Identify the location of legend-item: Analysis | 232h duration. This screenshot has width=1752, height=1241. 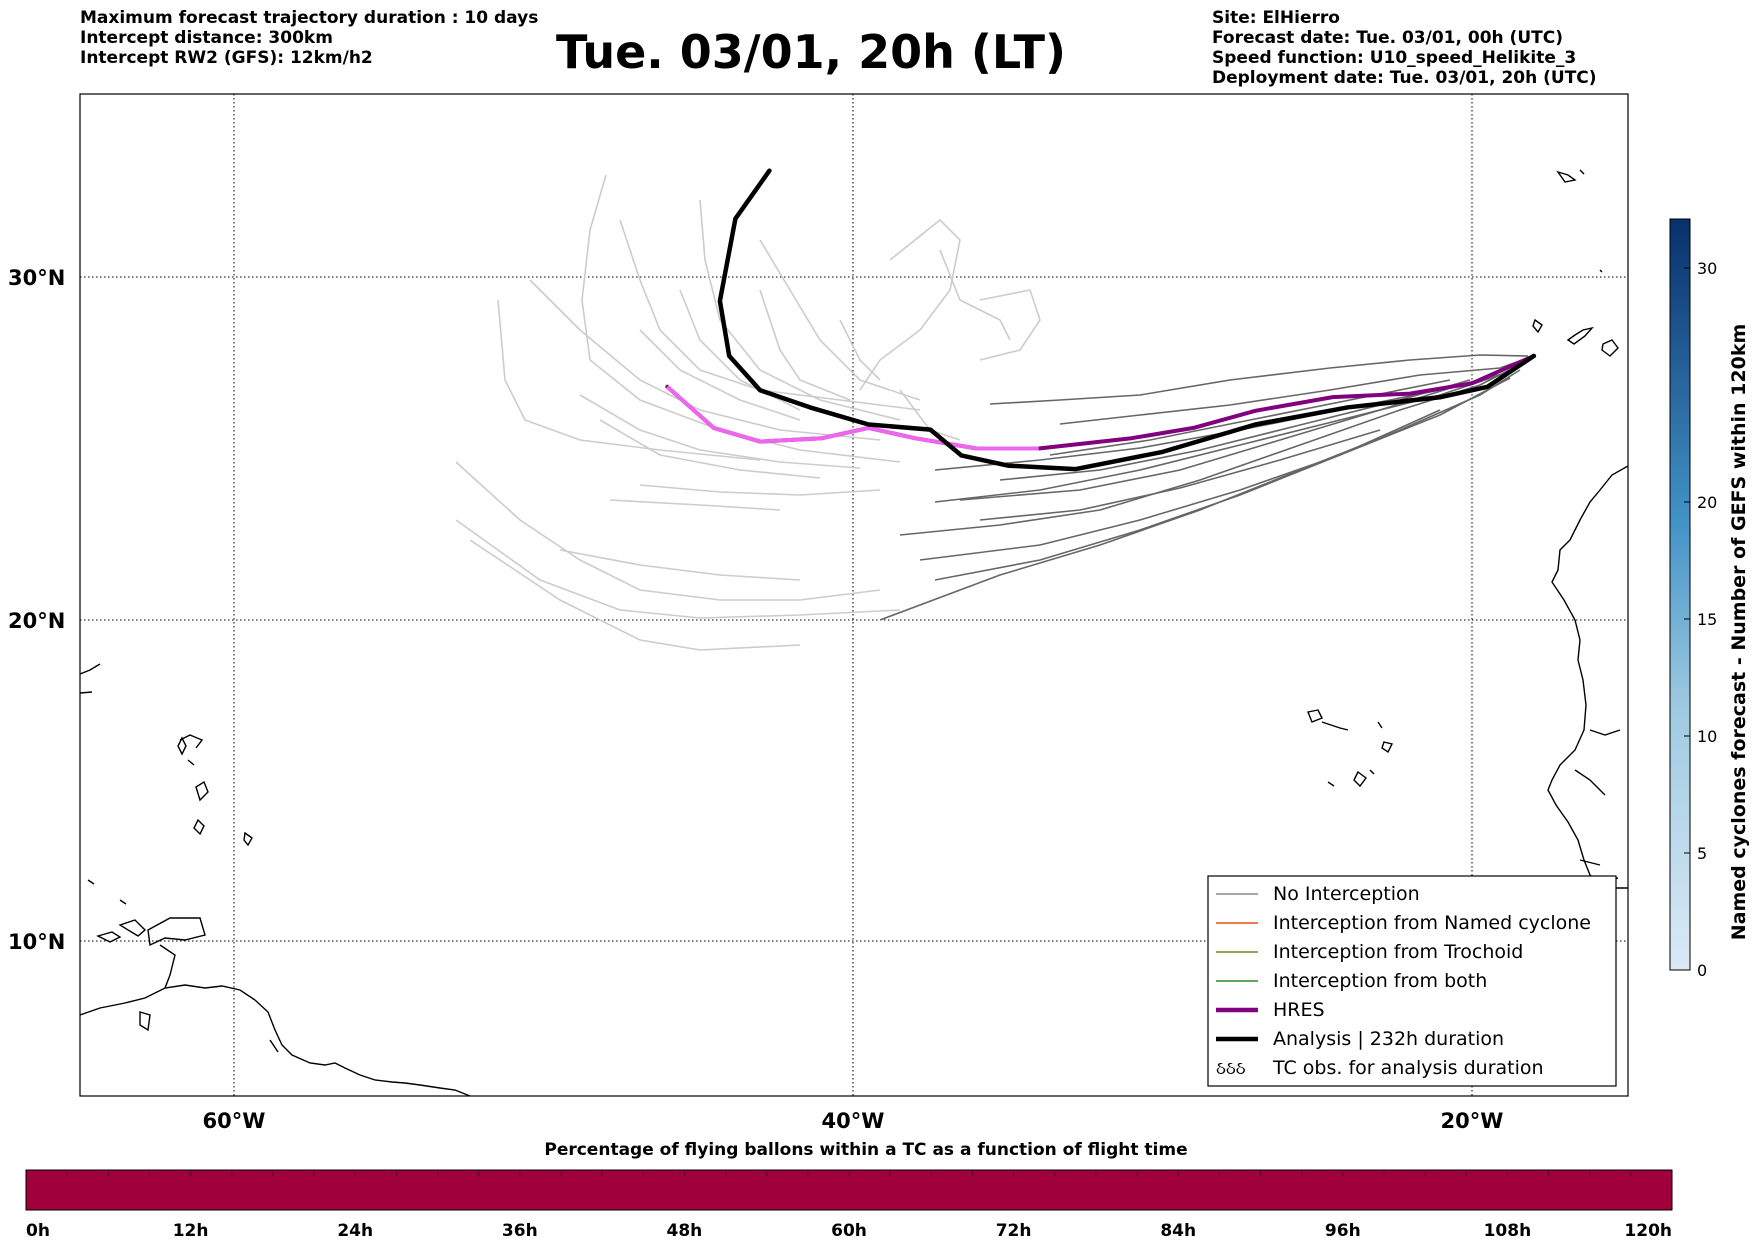
(1360, 1039).